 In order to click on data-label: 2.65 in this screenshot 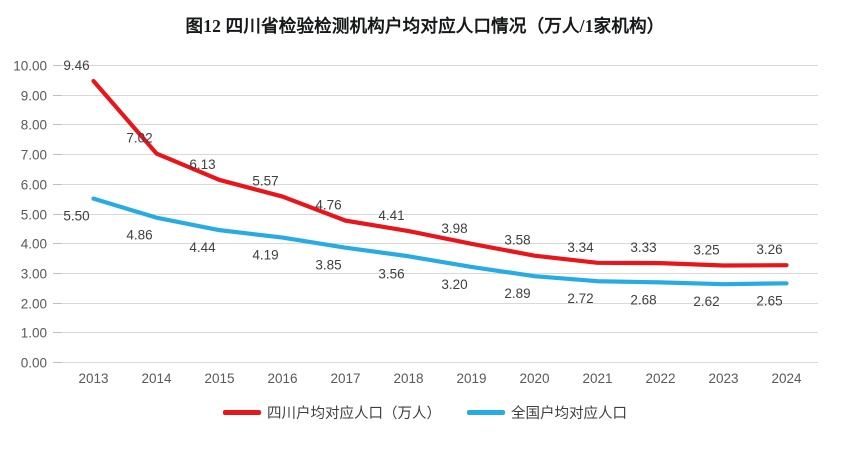, I will do `click(769, 300)`.